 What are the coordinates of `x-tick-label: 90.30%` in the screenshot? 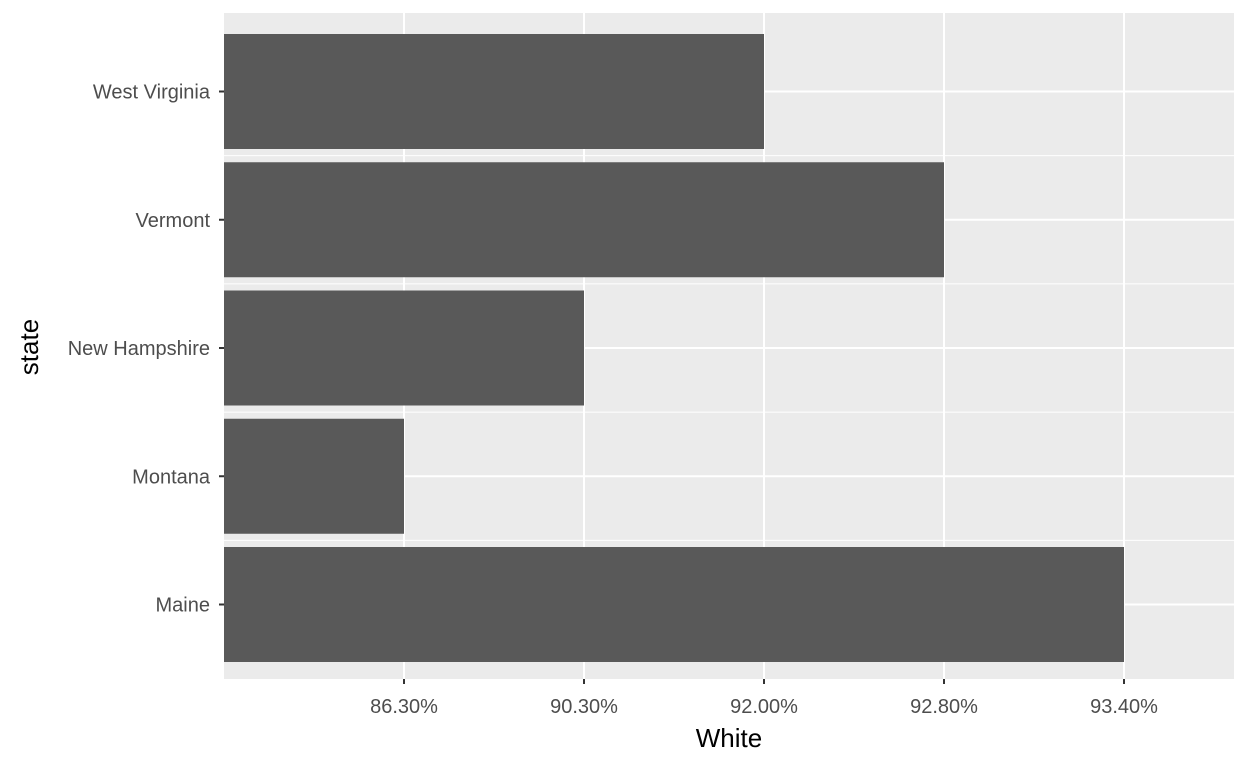 It's located at (584, 707).